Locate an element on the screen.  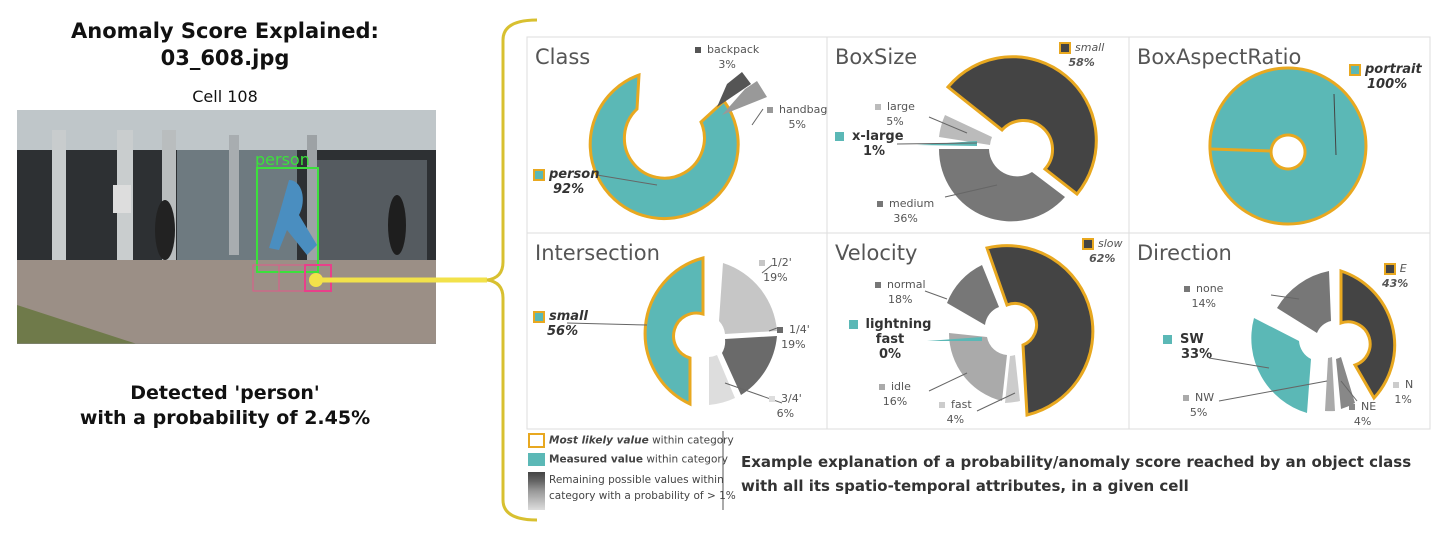
panel-title: BoxSize is located at coordinates (876, 57).